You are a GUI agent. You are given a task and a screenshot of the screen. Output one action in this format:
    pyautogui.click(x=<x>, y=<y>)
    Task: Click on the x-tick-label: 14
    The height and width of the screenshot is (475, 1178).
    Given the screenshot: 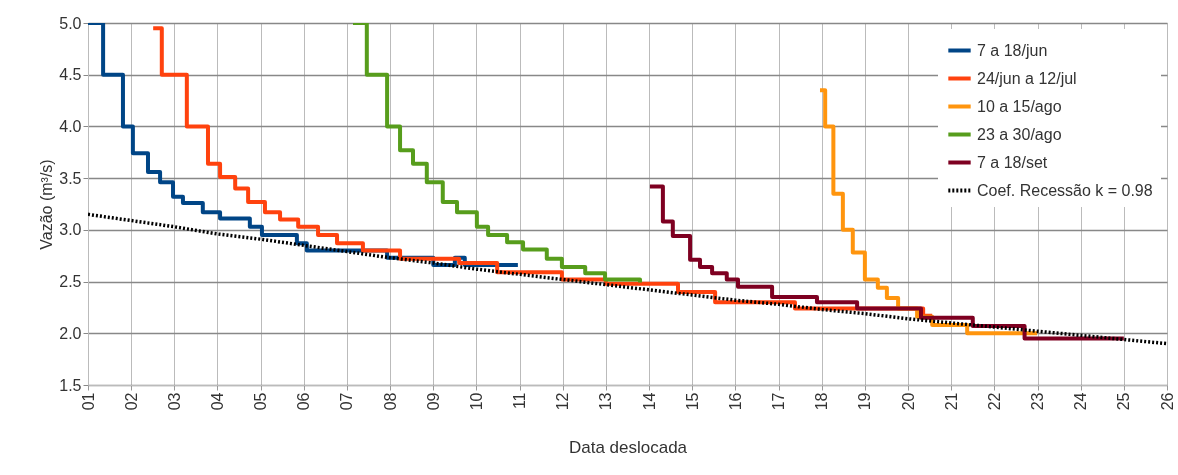 What is the action you would take?
    pyautogui.click(x=649, y=401)
    